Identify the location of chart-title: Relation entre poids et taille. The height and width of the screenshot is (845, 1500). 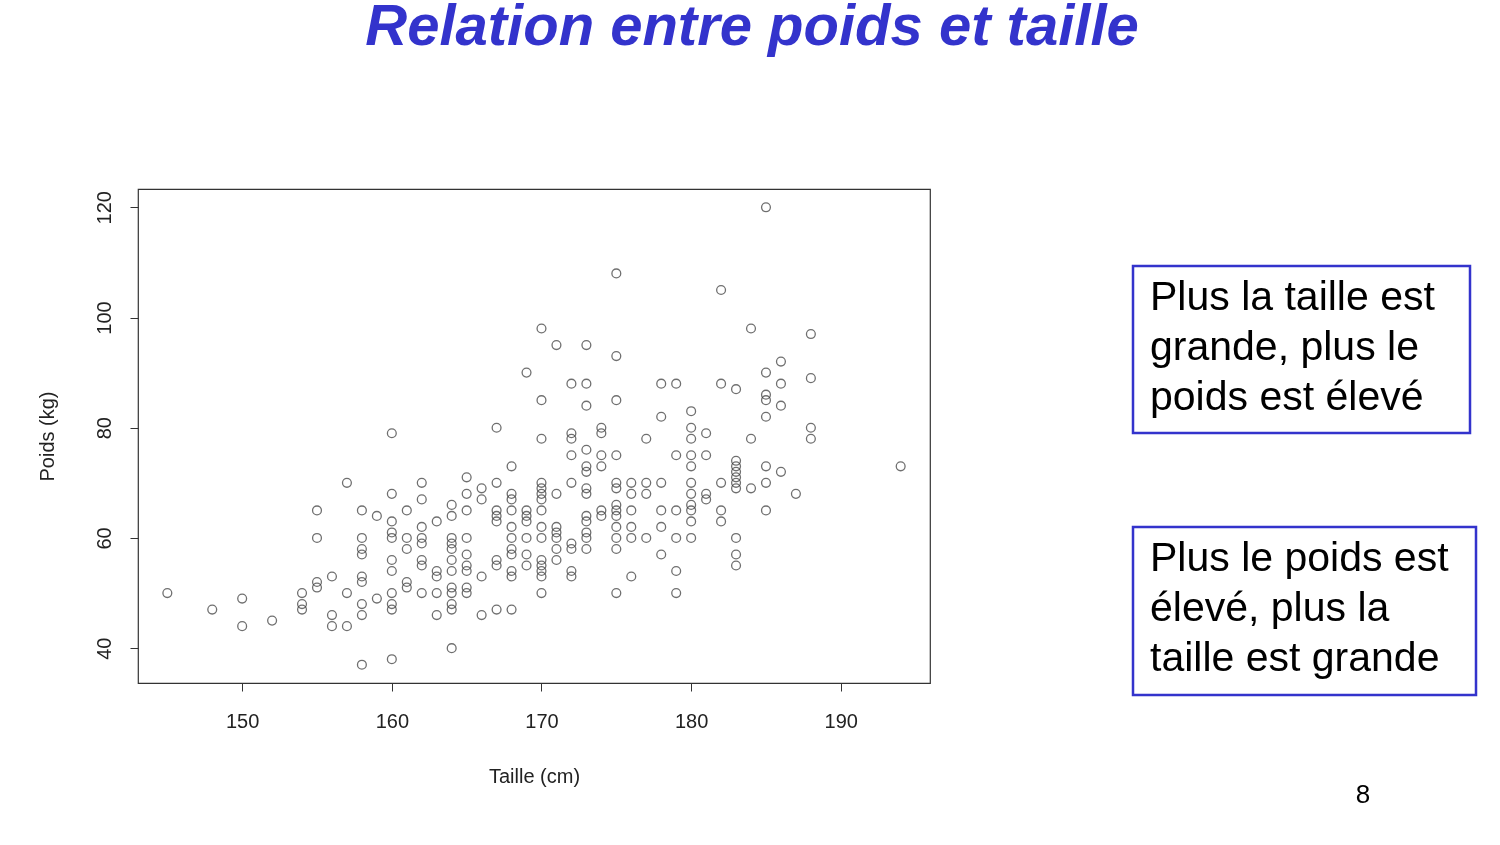
(752, 28).